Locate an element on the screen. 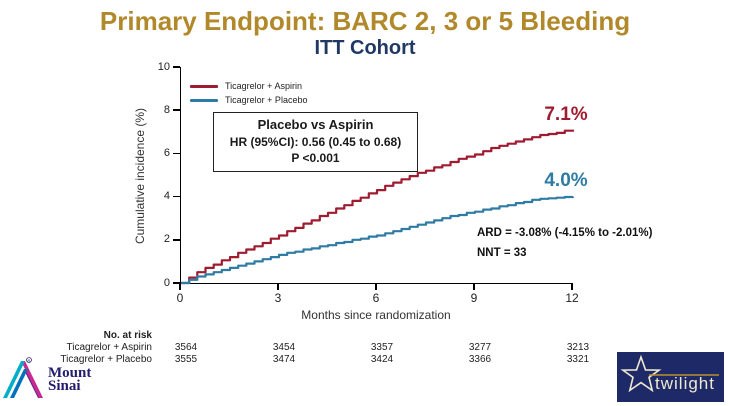  legend-row-aspirin: Ticagrelor + Aspirin is located at coordinates (248, 86).